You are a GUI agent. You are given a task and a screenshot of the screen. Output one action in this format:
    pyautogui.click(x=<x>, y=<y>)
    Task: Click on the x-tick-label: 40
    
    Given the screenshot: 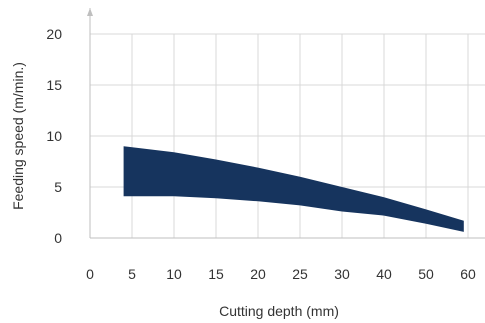 What is the action you would take?
    pyautogui.click(x=384, y=274)
    